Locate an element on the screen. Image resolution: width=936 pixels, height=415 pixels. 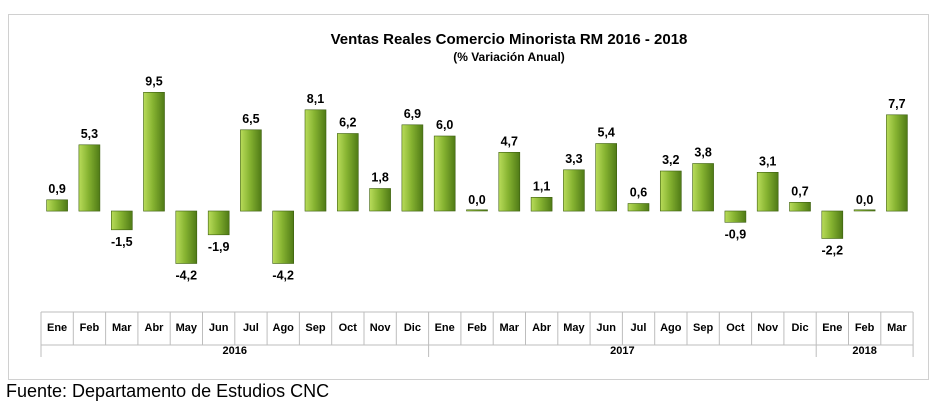
value-label-22: 3,1 is located at coordinates (767, 161).